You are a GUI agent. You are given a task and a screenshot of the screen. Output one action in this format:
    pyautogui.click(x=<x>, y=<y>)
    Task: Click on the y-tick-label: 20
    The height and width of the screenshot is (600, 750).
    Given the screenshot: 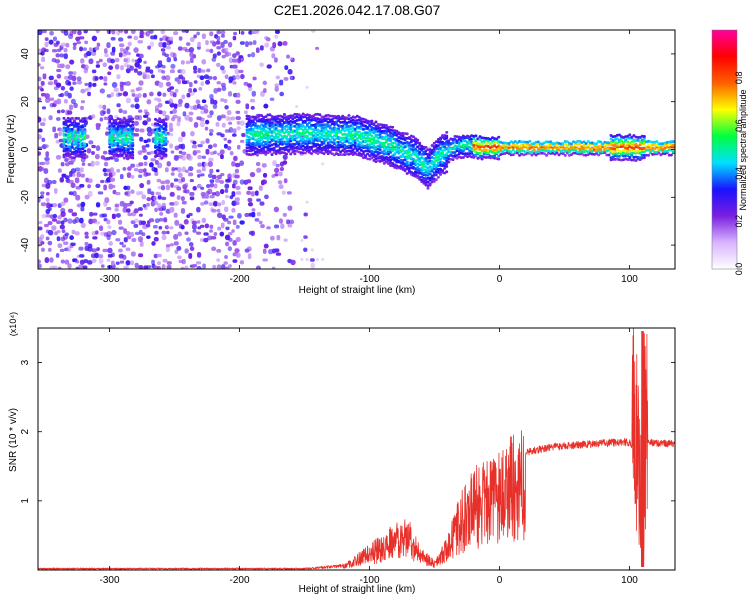 What is the action you would take?
    pyautogui.click(x=25, y=102)
    